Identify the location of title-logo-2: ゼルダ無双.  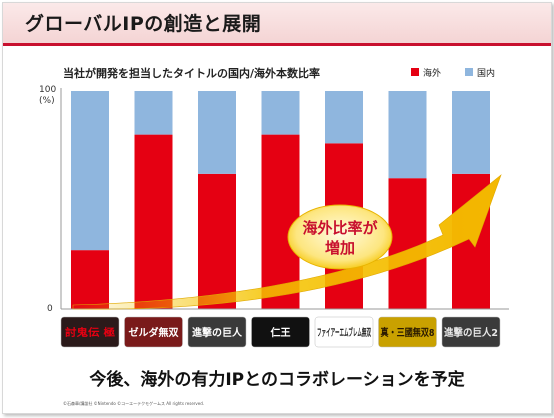
(153, 332).